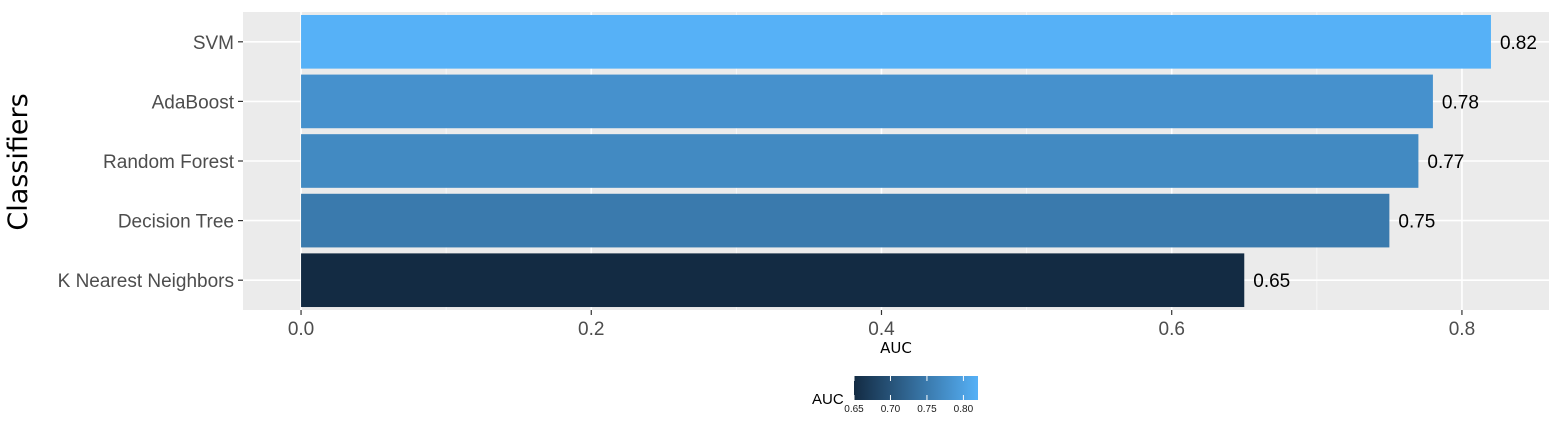 The height and width of the screenshot is (425, 1560). Describe the element at coordinates (1462, 329) in the screenshot. I see `x-tick-label: 0.8` at that location.